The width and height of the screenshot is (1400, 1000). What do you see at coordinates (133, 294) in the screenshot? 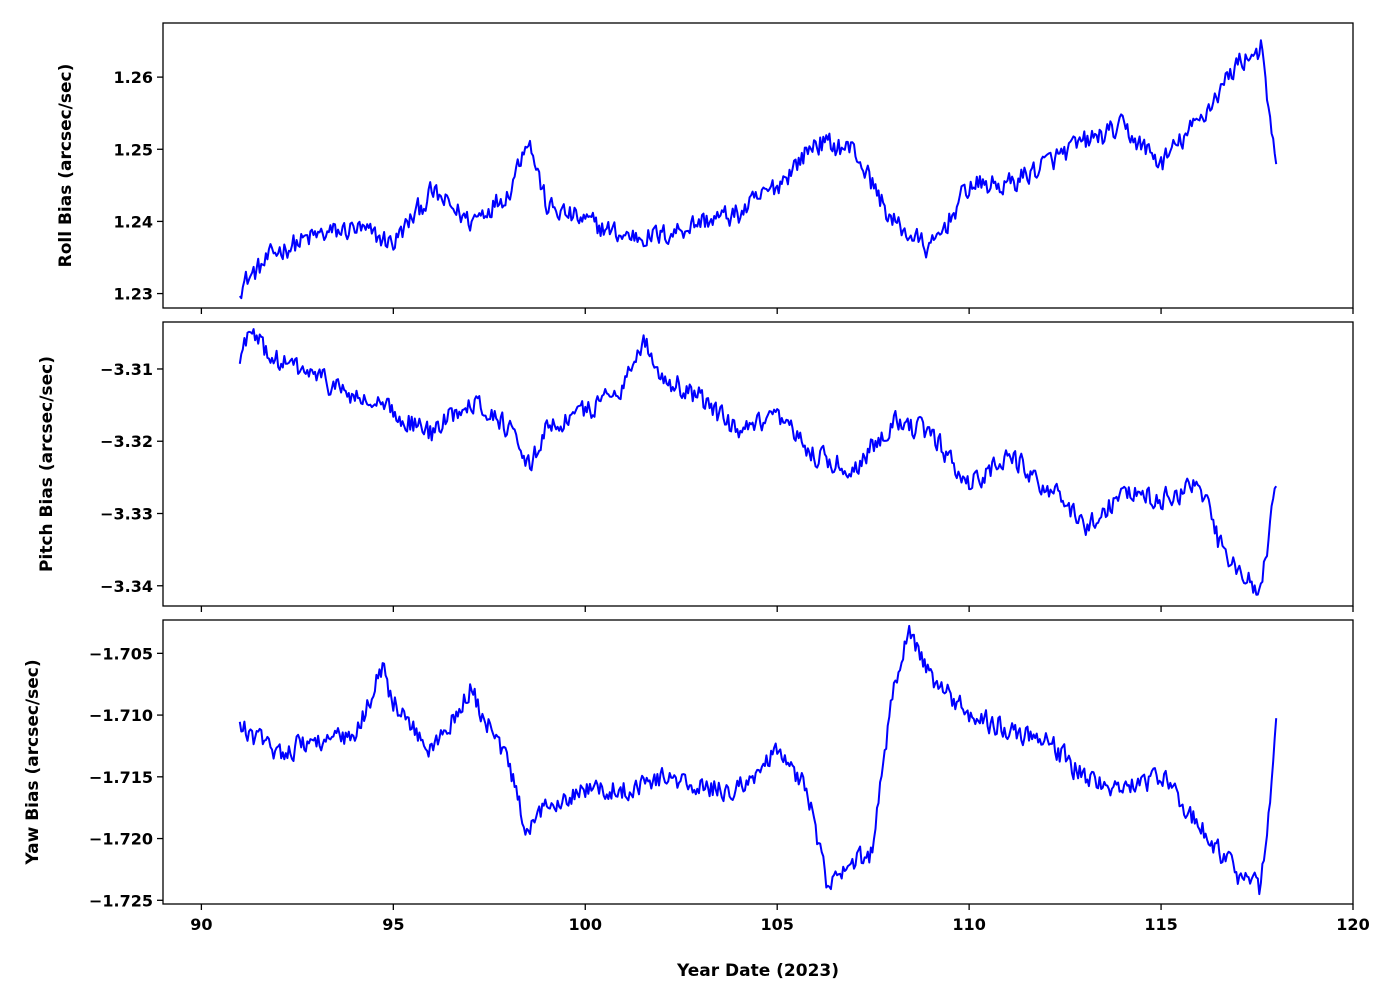
I see `roll-ytick-label: 1.23` at bounding box center [133, 294].